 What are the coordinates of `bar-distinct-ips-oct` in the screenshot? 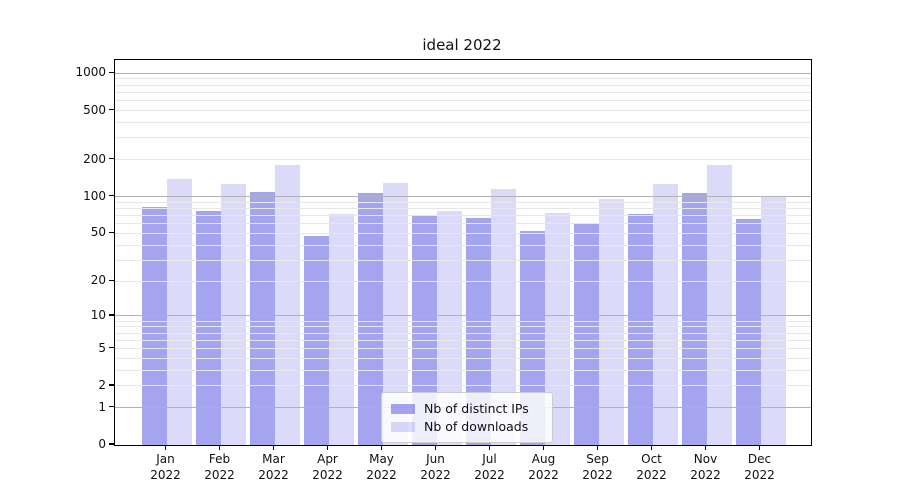 It's located at (640, 329).